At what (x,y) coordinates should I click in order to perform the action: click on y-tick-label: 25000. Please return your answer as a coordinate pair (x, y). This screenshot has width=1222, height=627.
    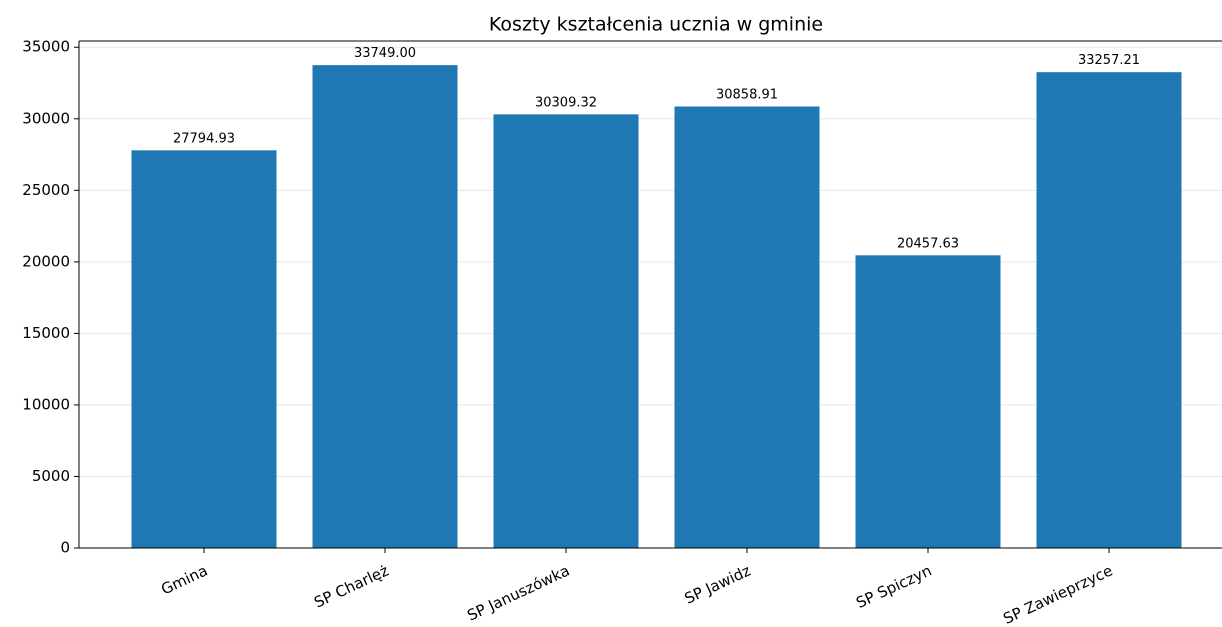
    Looking at the image, I should click on (46, 190).